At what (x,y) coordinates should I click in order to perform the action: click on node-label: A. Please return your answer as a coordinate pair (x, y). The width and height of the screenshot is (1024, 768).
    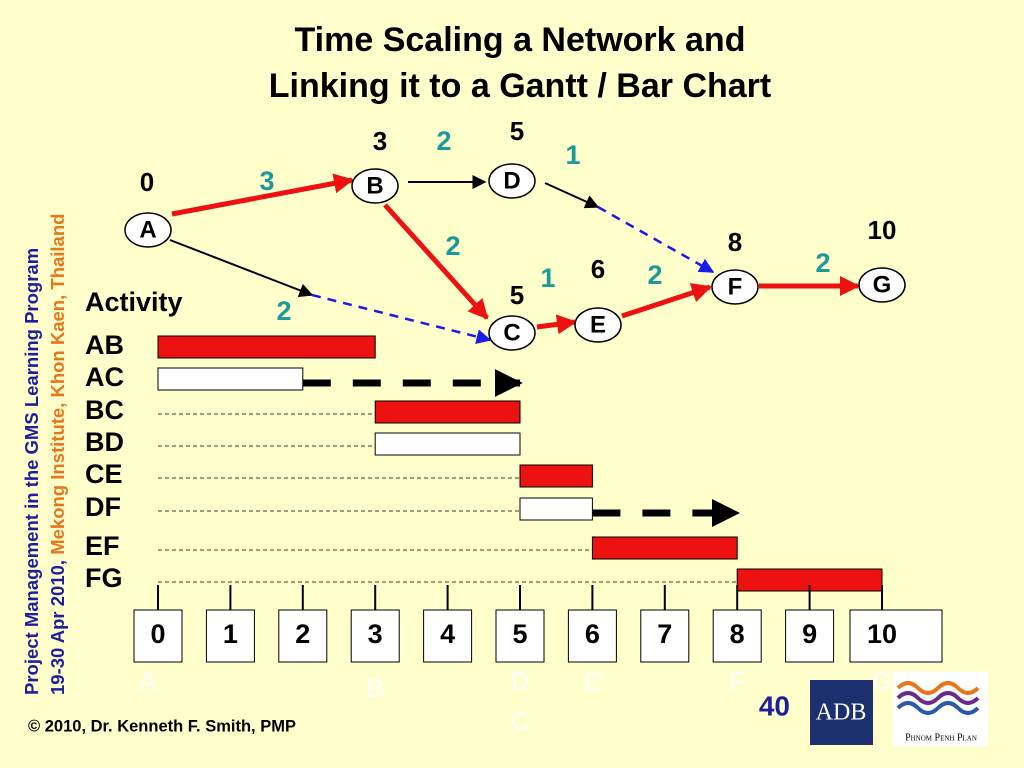
    Looking at the image, I should click on (147, 229).